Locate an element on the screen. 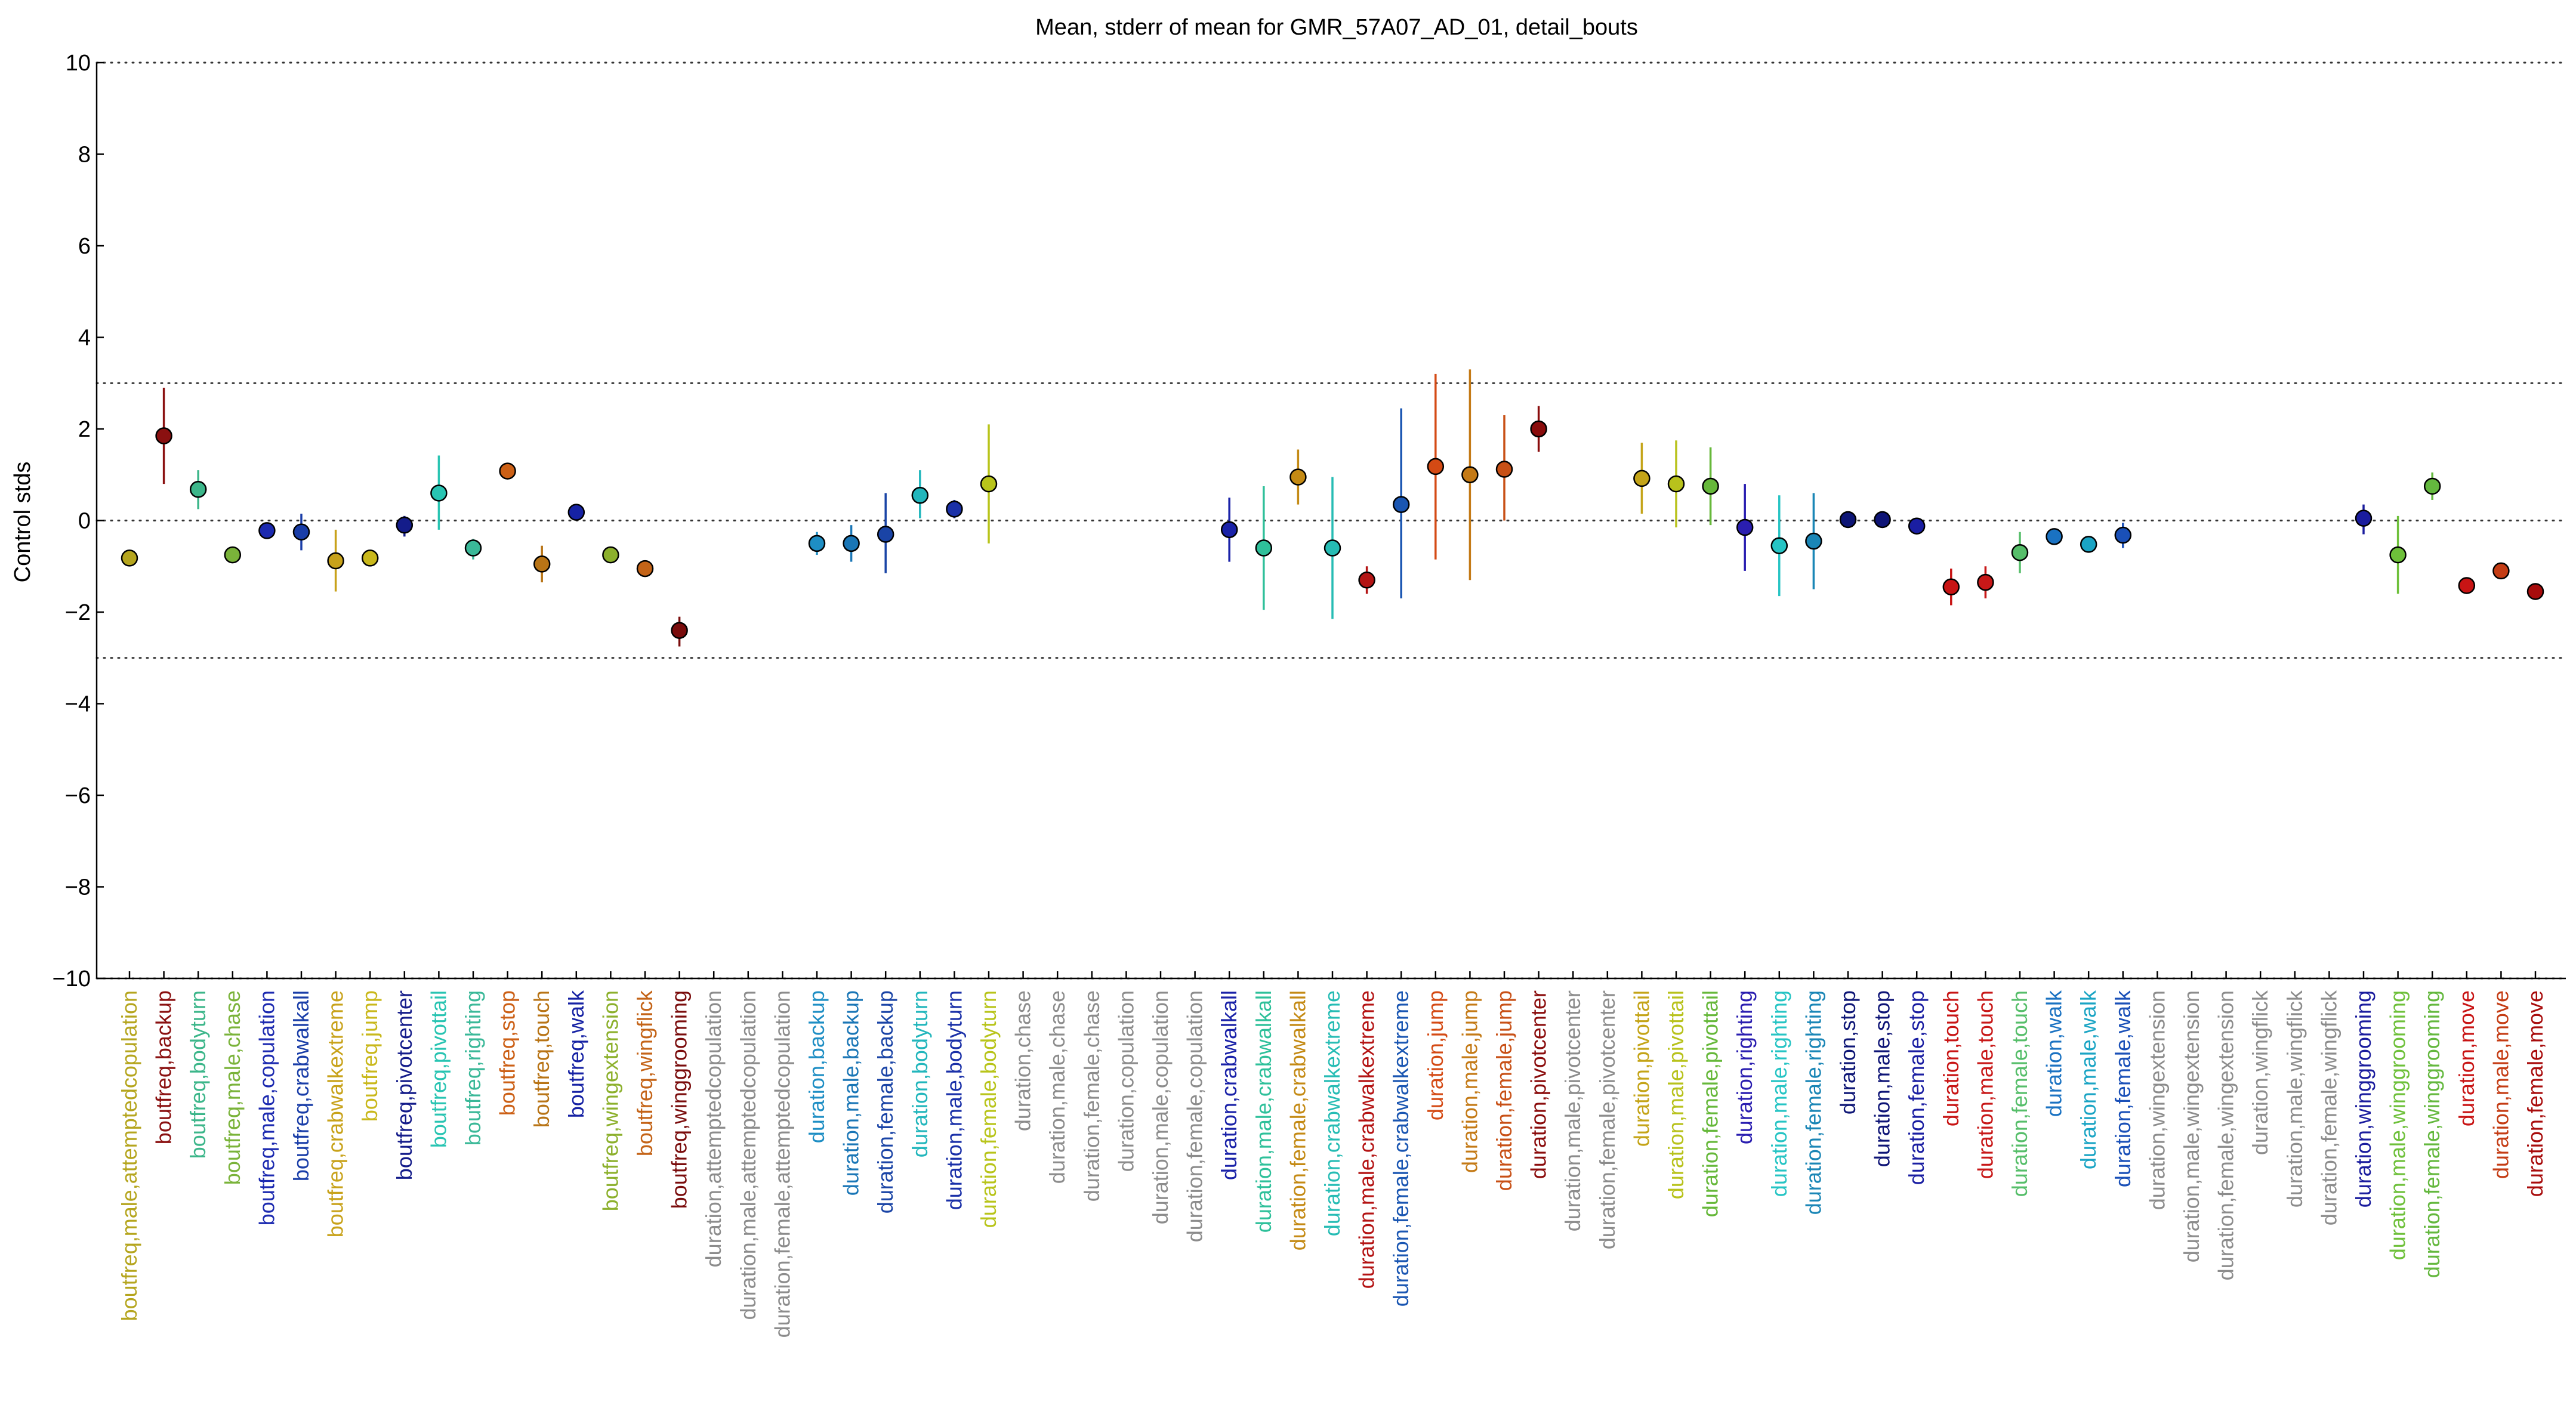  x-tick-label: boutfreq,bodyturn is located at coordinates (198, 1074).